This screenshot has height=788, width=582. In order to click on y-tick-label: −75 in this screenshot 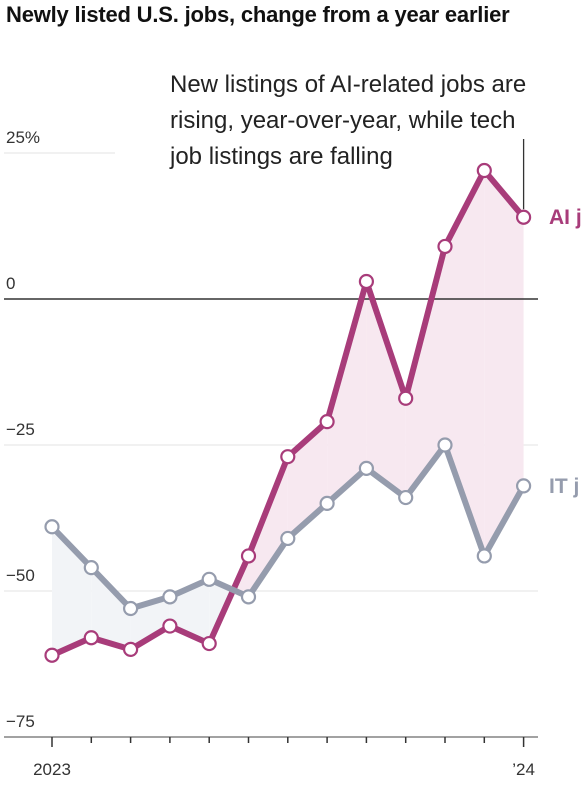, I will do `click(20, 721)`.